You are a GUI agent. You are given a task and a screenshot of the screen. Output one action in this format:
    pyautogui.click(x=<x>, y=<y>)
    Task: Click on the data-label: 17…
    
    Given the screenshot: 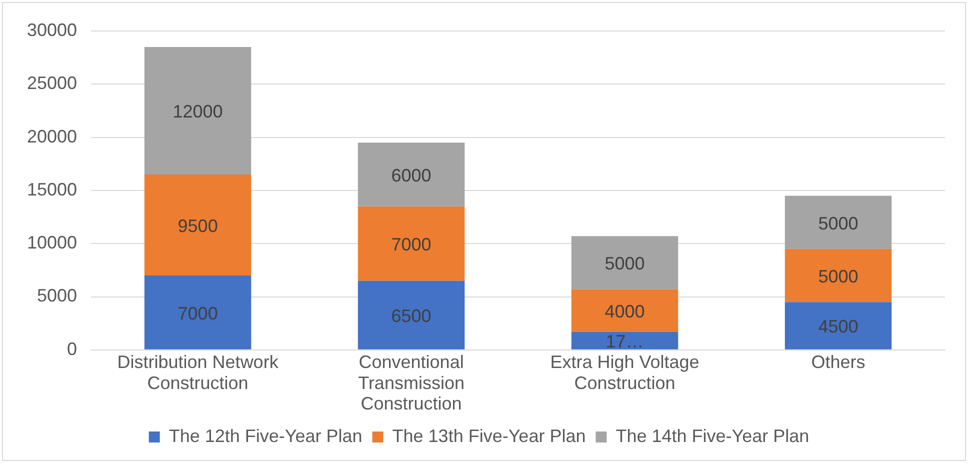 What is the action you would take?
    pyautogui.click(x=625, y=342)
    